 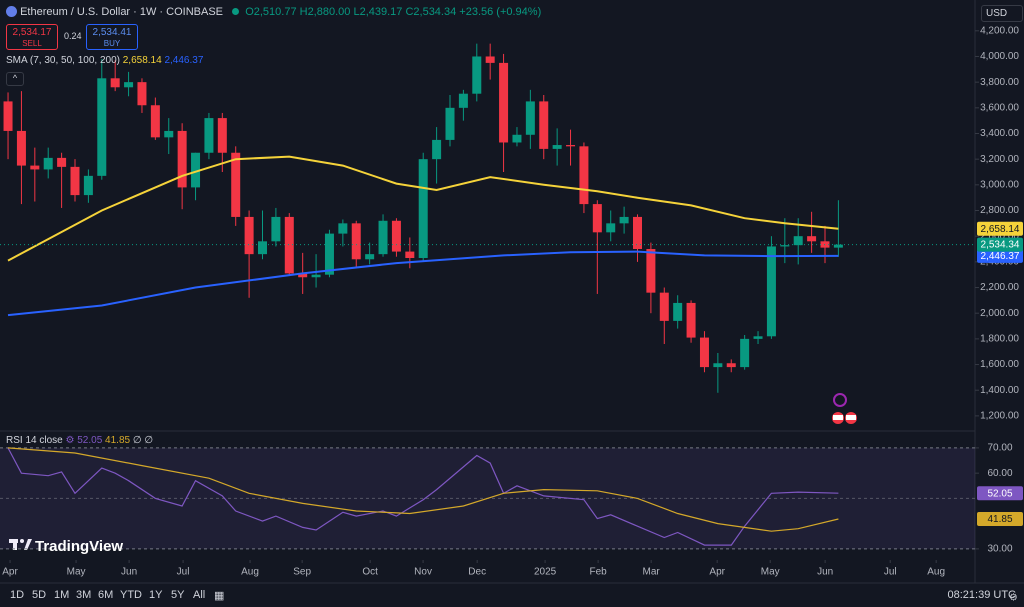 What do you see at coordinates (17, 595) in the screenshot?
I see `range-button: 1D` at bounding box center [17, 595].